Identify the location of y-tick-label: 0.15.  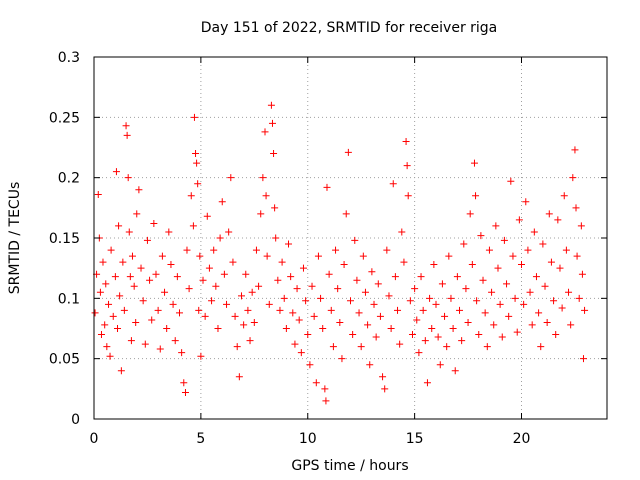
(64, 239).